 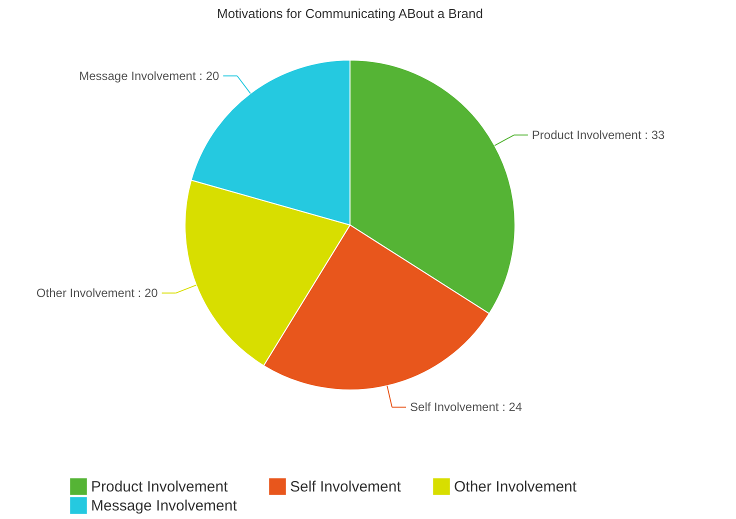 What do you see at coordinates (455, 407) in the screenshot?
I see `slice-label: Self Involvement` at bounding box center [455, 407].